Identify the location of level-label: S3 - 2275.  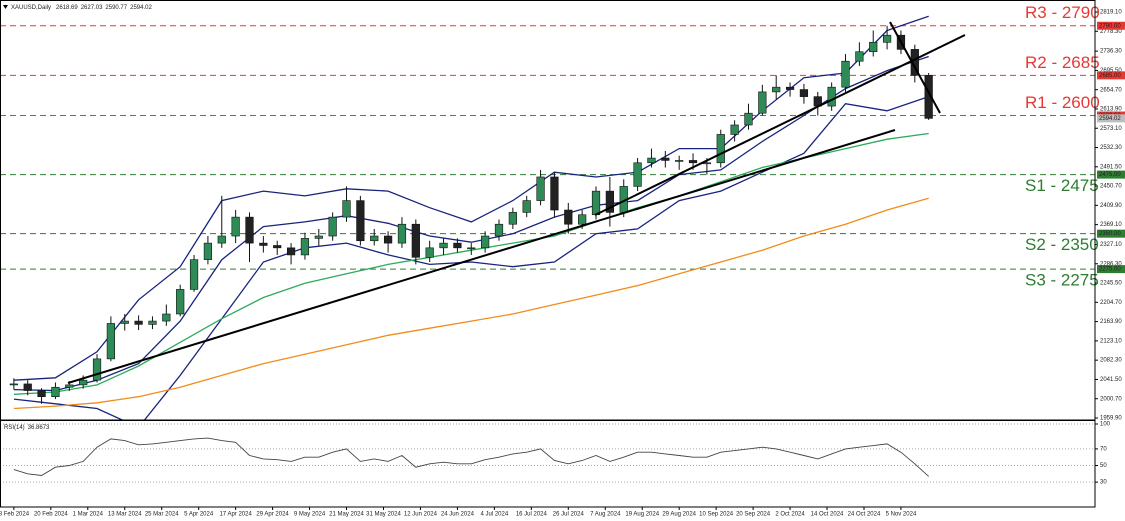
(1062, 280).